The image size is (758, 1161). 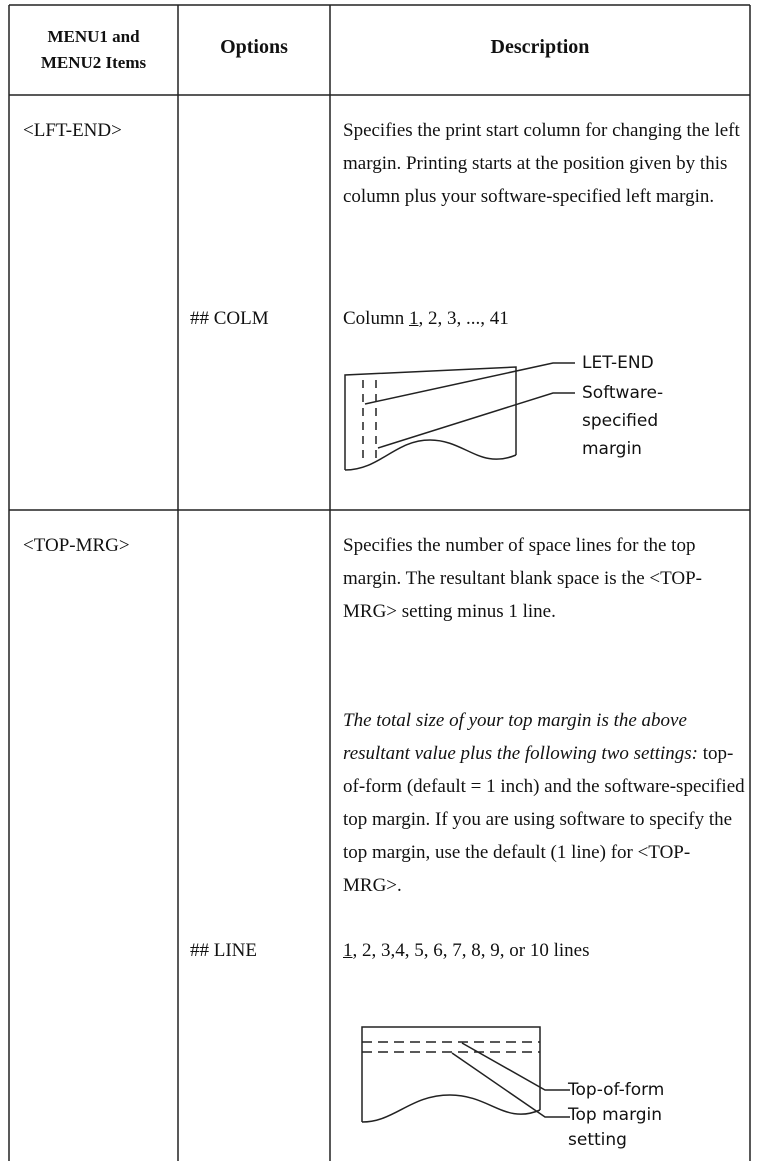 I want to click on header-item: MENU1 and MENU2 Items, so click(x=93, y=50).